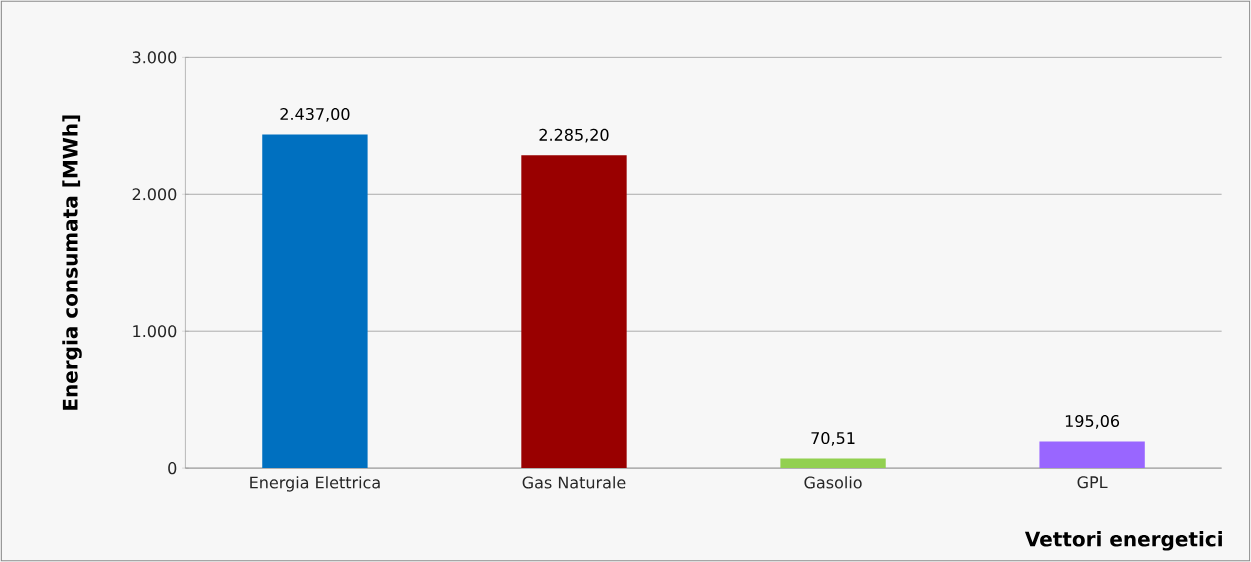 This screenshot has height=562, width=1251. Describe the element at coordinates (172, 468) in the screenshot. I see `y-tick-label: 0` at that location.